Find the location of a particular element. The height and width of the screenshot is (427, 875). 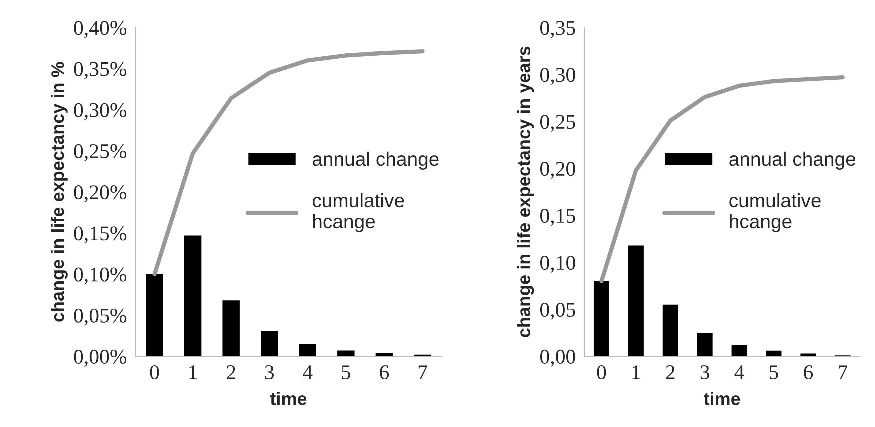

y-tick-label: 0,25 is located at coordinates (558, 123).